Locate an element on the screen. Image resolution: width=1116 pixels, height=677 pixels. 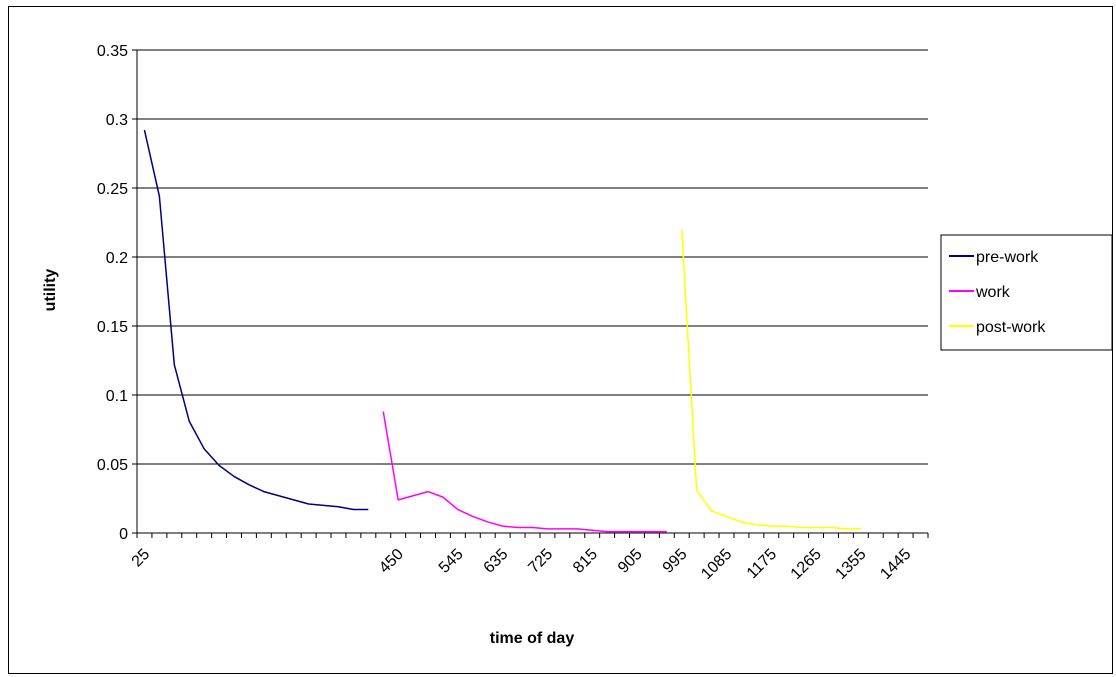
y-tick-label: 0.05 is located at coordinates (112, 465).